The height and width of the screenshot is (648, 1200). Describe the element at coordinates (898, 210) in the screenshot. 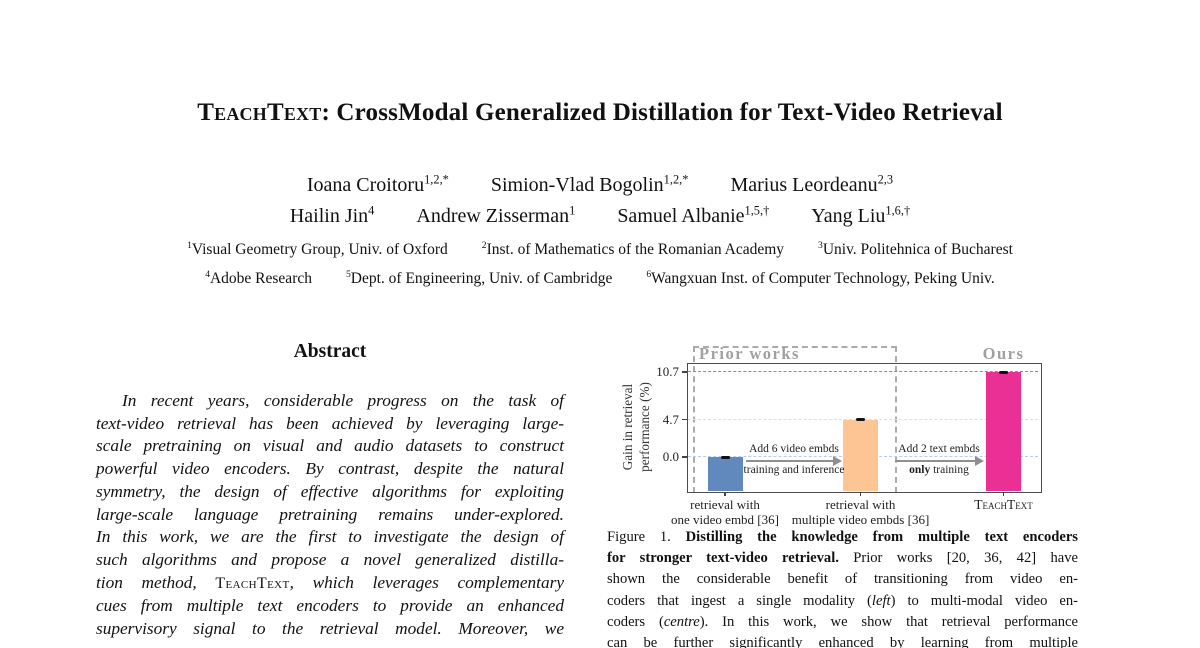

I see `author-affiliation-superscript: 1,6,†` at that location.